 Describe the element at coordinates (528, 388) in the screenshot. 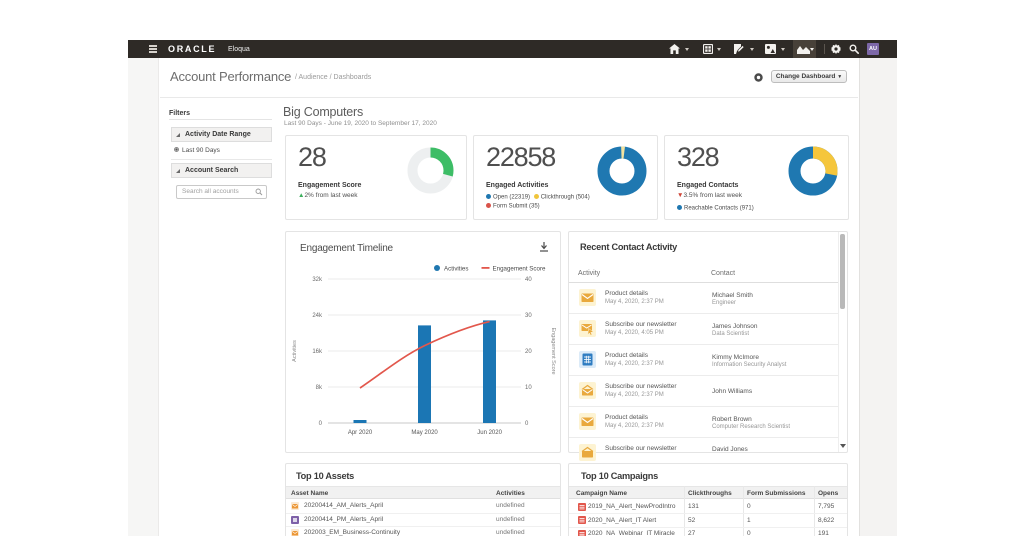

I see `svg-text: 10` at that location.